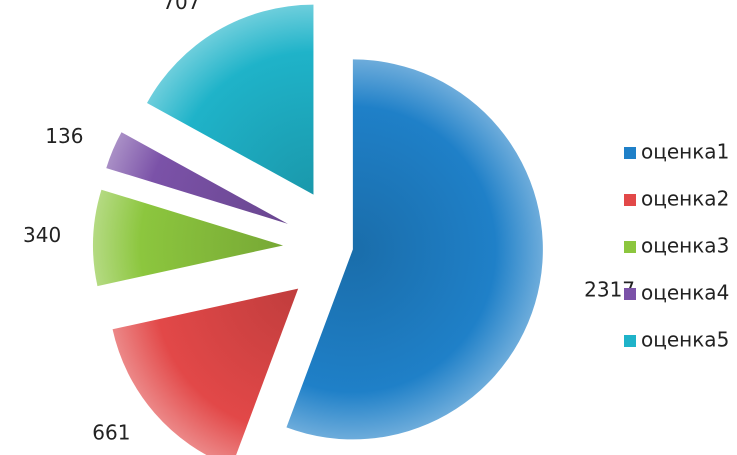  What do you see at coordinates (685, 199) in the screenshot?
I see `legend-label: оценка2` at bounding box center [685, 199].